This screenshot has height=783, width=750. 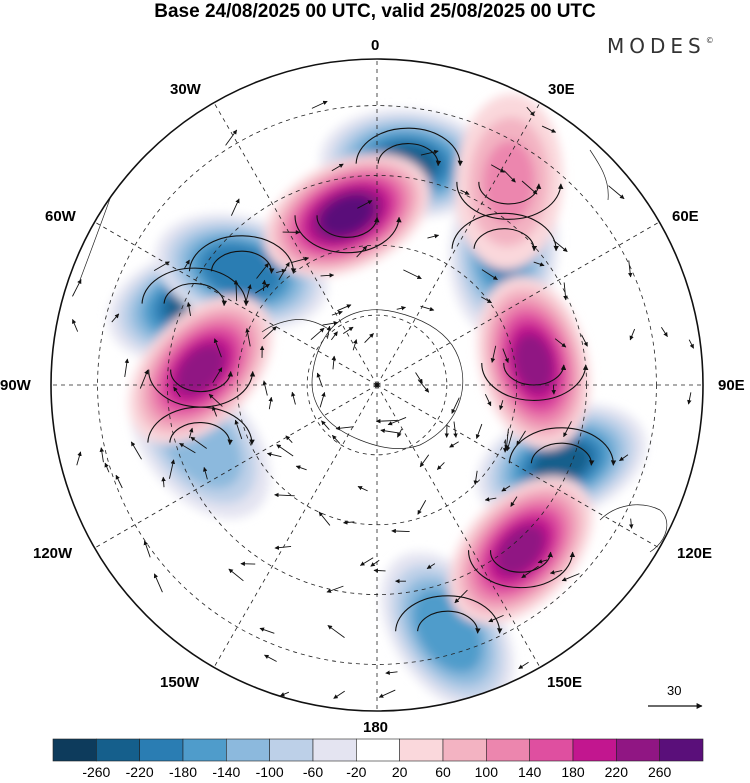 I want to click on brand-name: MODES, so click(x=656, y=46).